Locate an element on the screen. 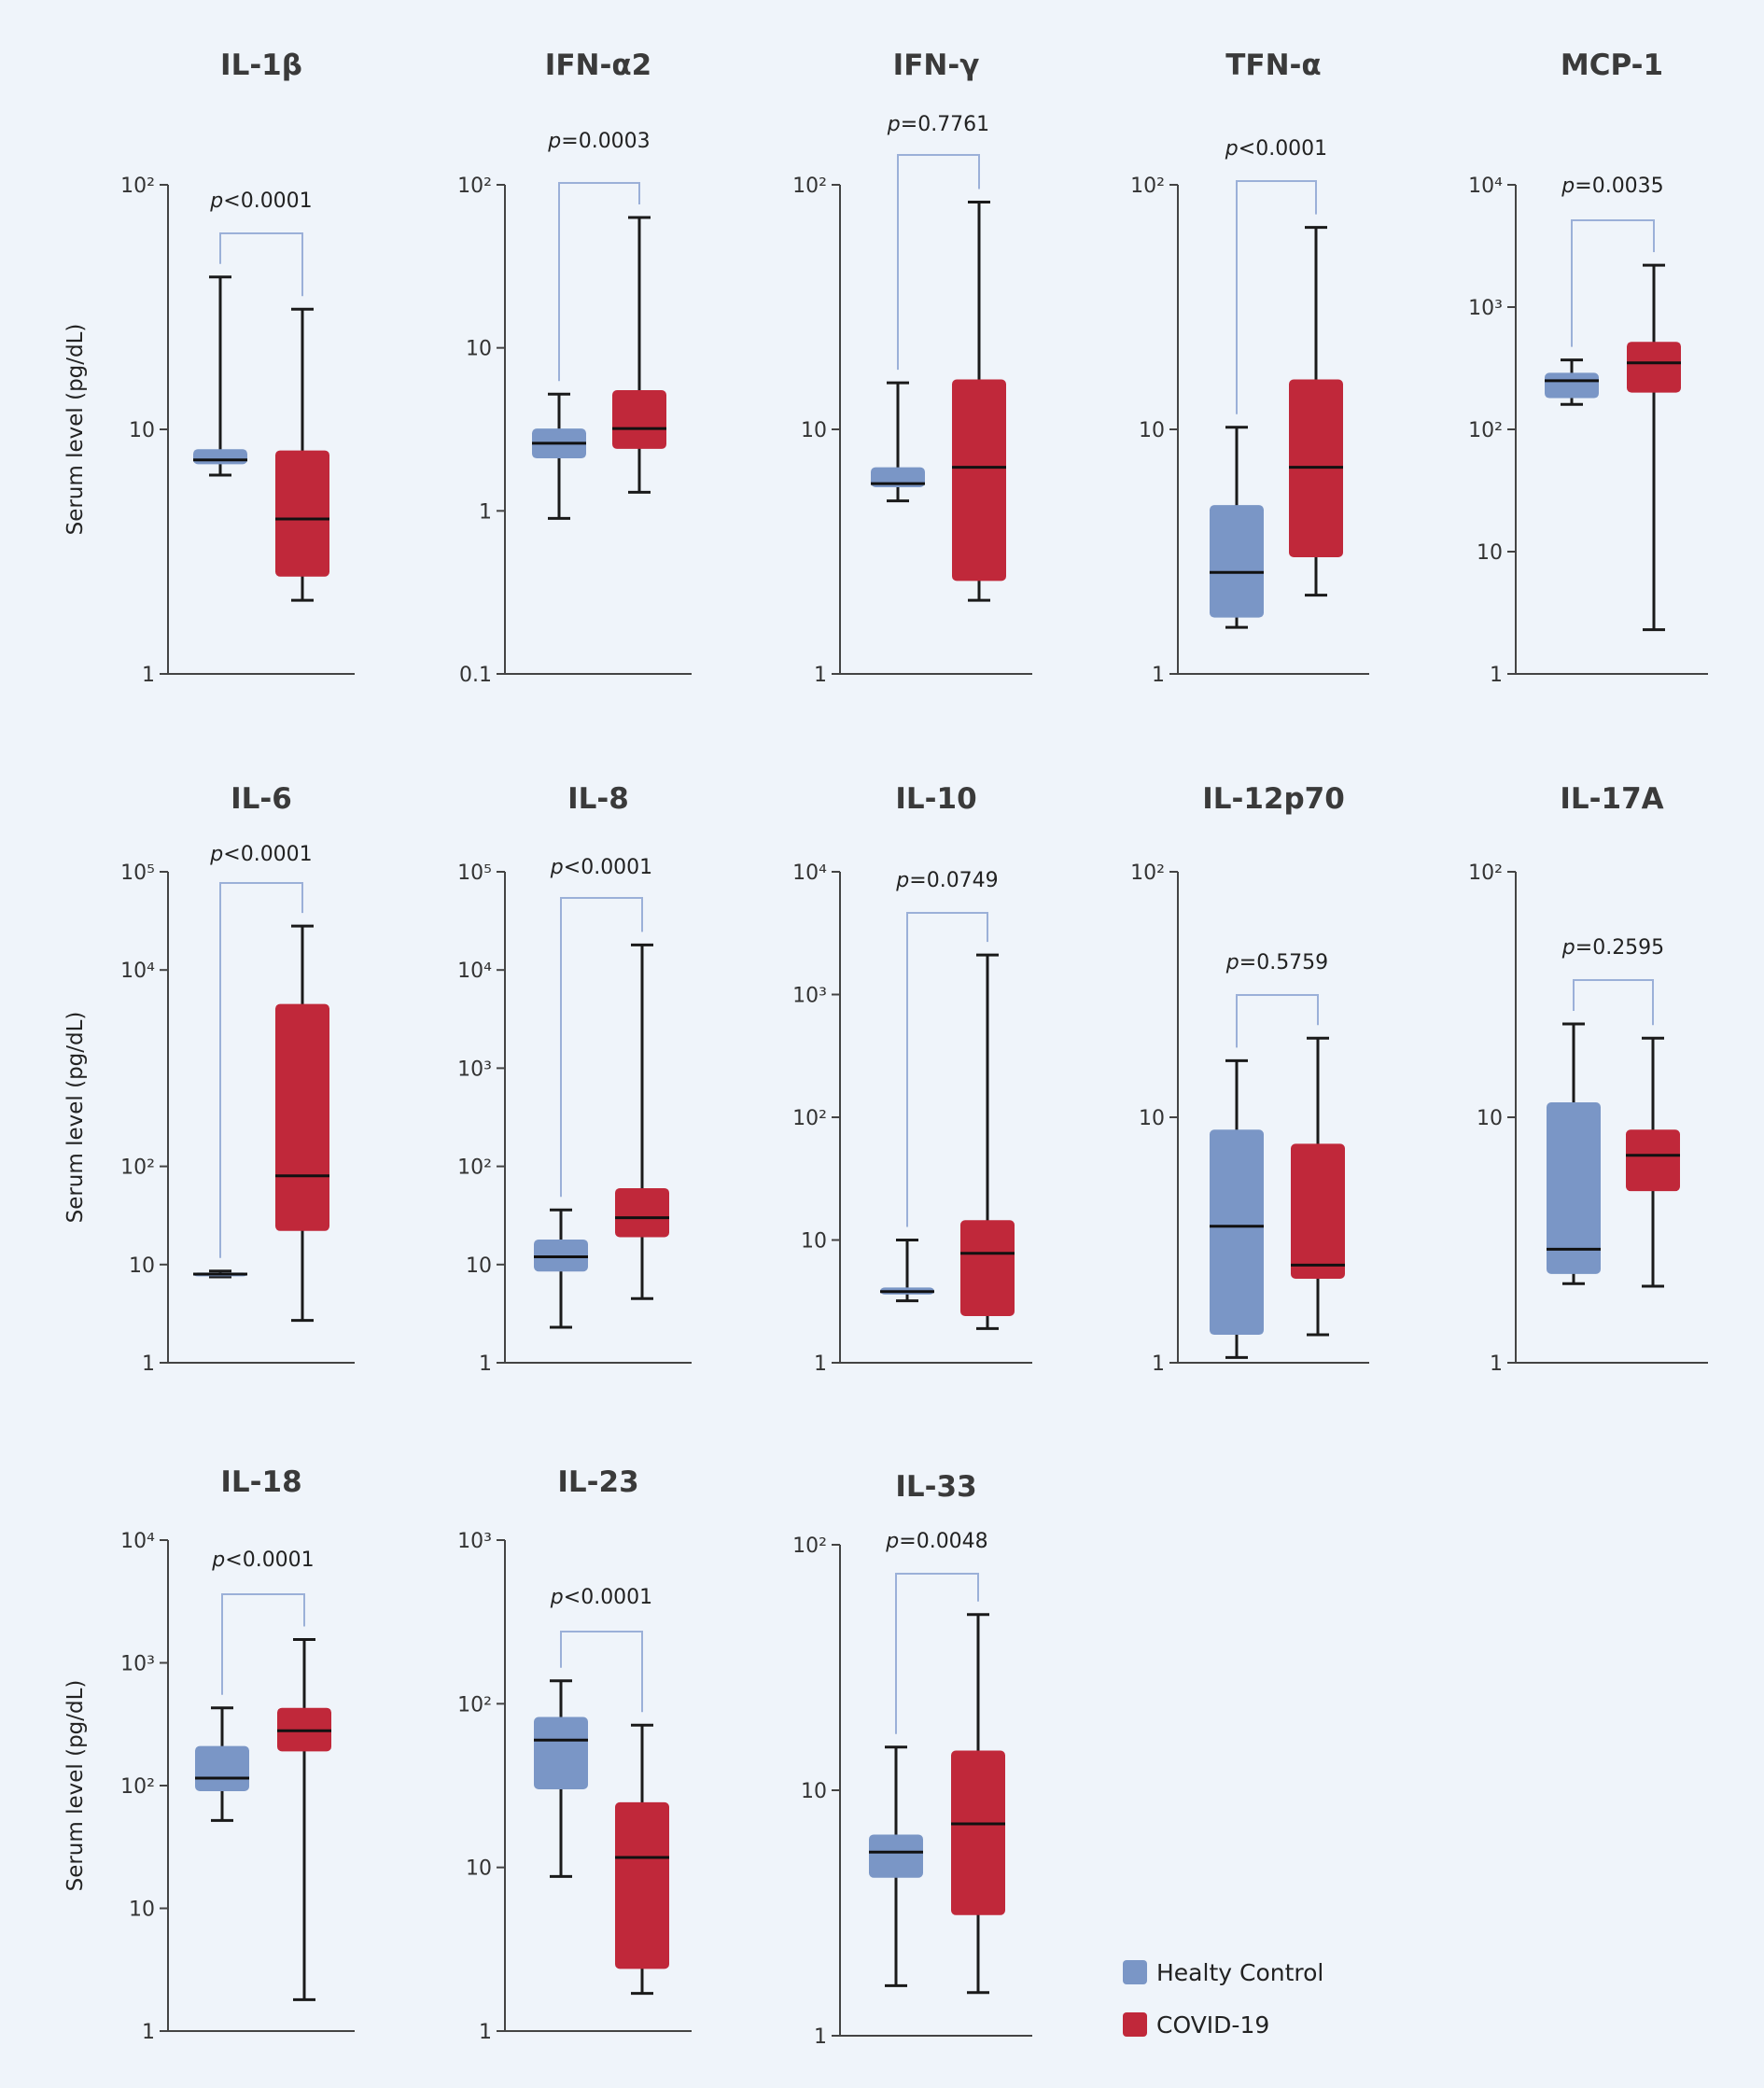 This screenshot has height=2088, width=1764. p-value: p=0.2595 is located at coordinates (1612, 948).